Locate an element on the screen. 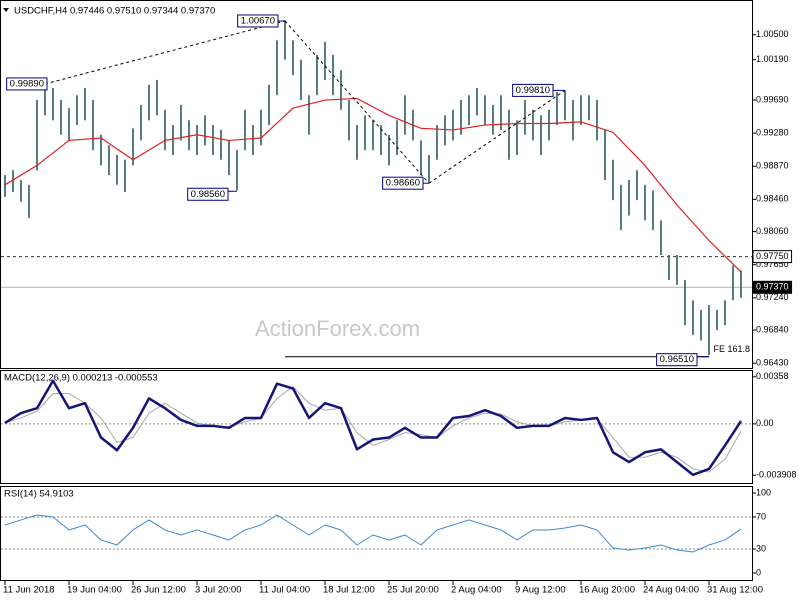 The image size is (800, 600). y-tick-label: 0.97650 is located at coordinates (772, 264).